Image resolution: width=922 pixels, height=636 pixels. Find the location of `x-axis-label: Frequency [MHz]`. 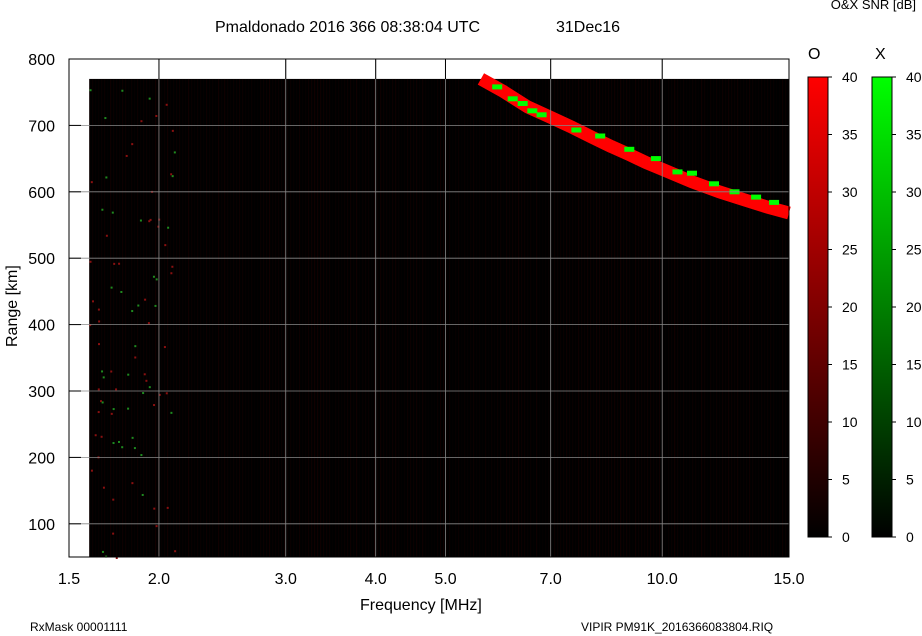

x-axis-label: Frequency [MHz] is located at coordinates (421, 605).